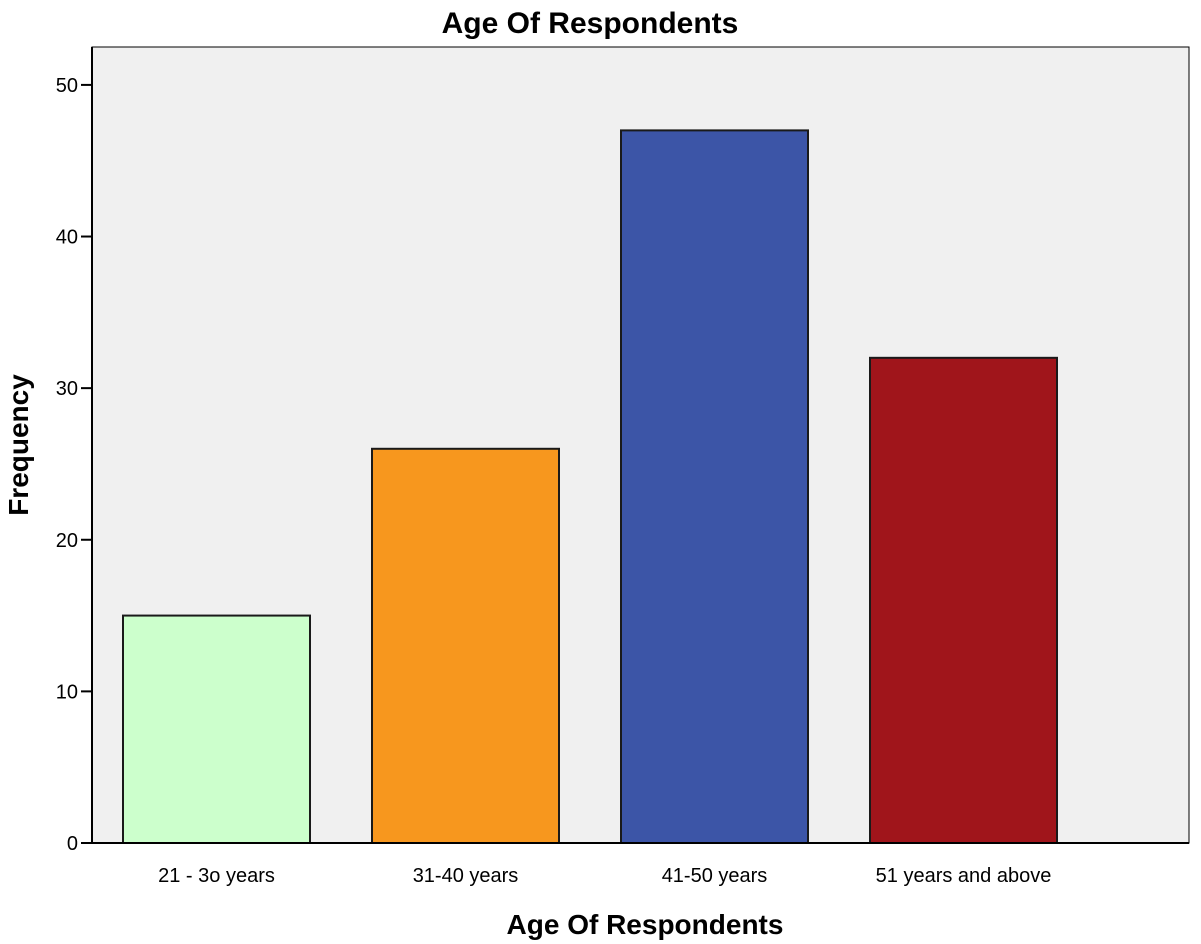 This screenshot has height=944, width=1201. Describe the element at coordinates (590, 23) in the screenshot. I see `chart-title: Age Of Respondents` at that location.